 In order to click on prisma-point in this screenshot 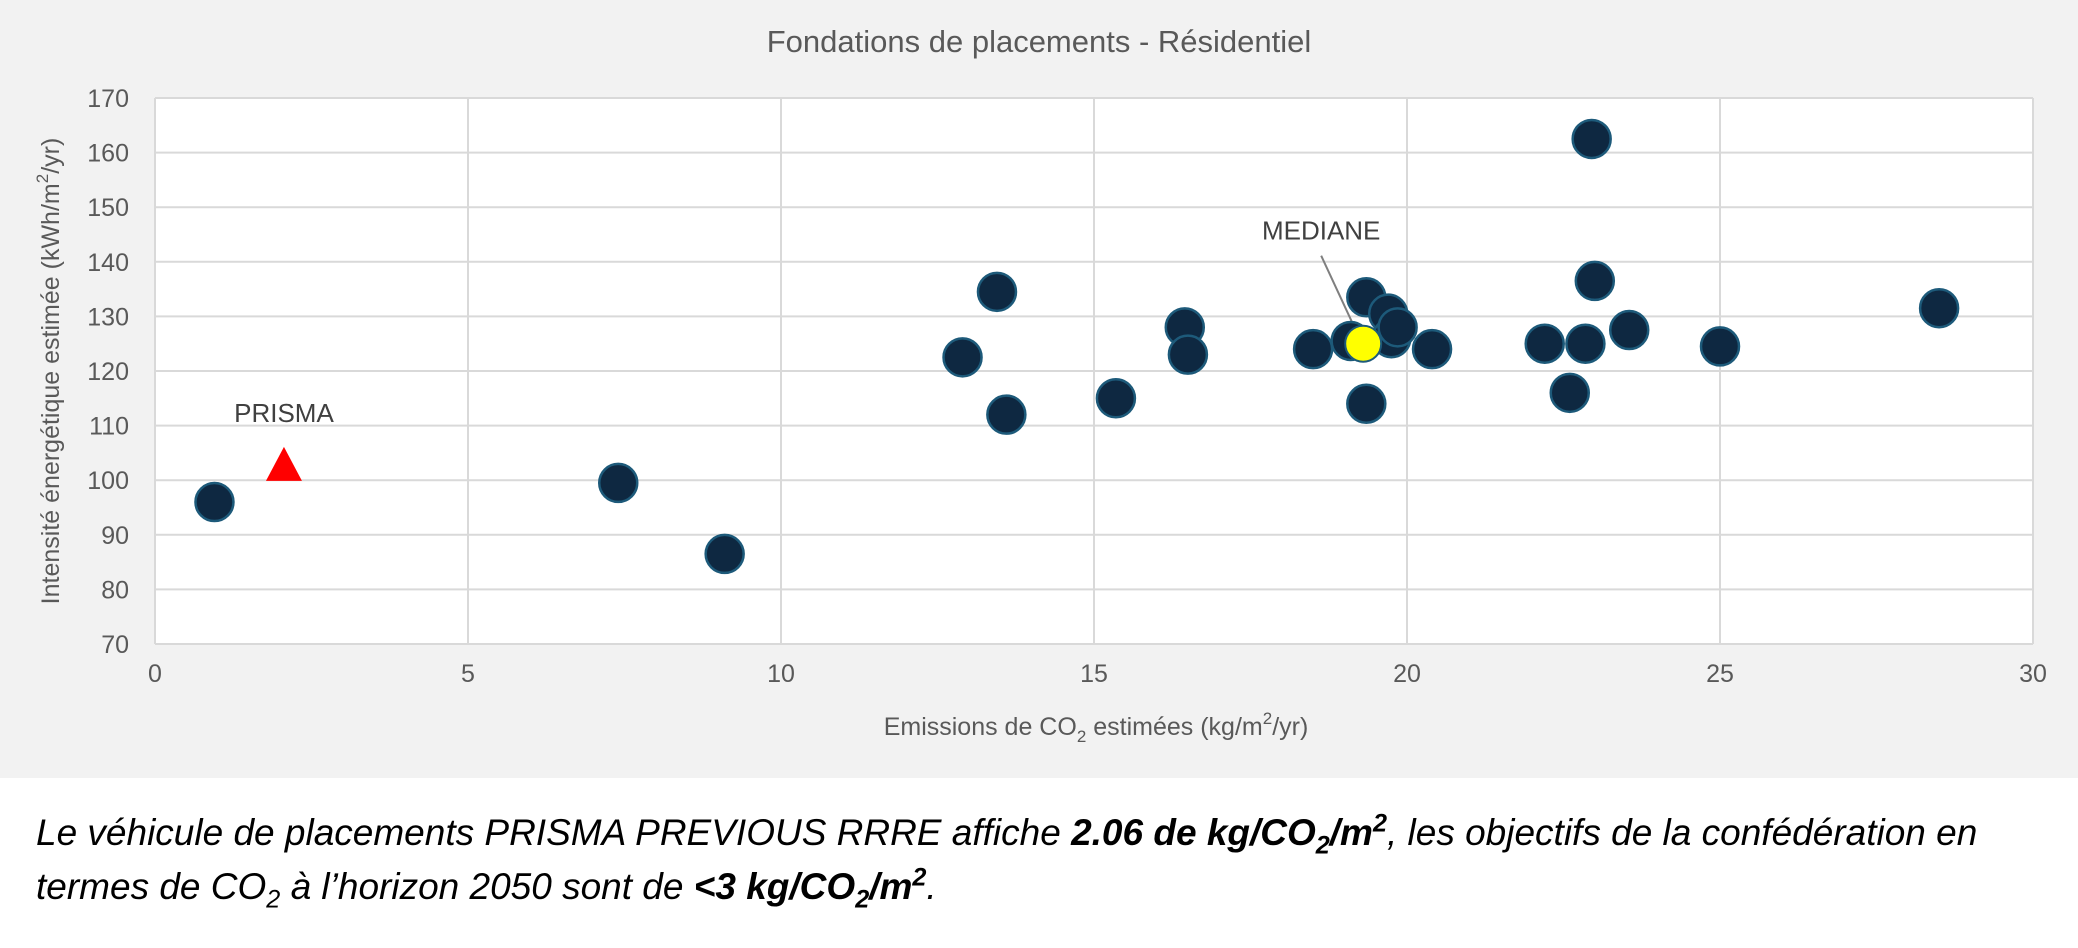, I will do `click(283, 463)`.